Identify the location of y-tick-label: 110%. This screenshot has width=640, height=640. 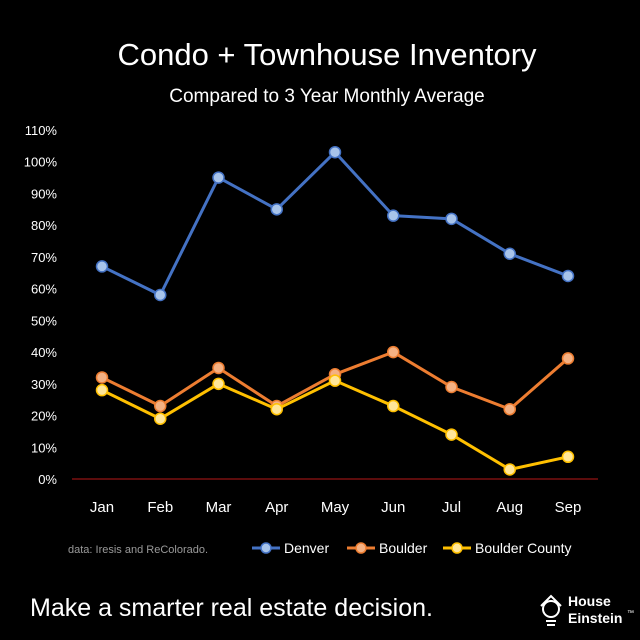
(41, 130).